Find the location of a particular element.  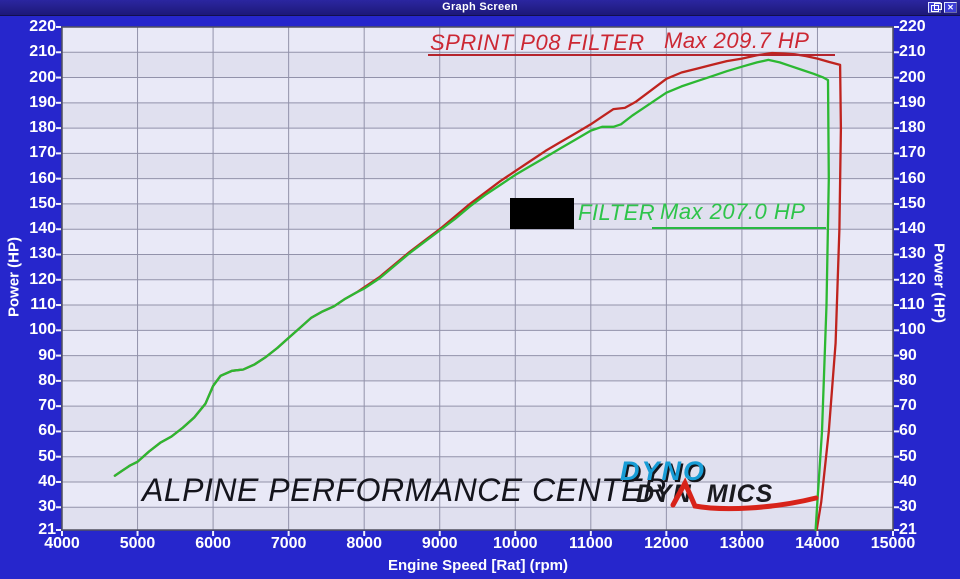

dyno-shop-watermark: ALPINE PERFORMANCE CENTER is located at coordinates (404, 490).